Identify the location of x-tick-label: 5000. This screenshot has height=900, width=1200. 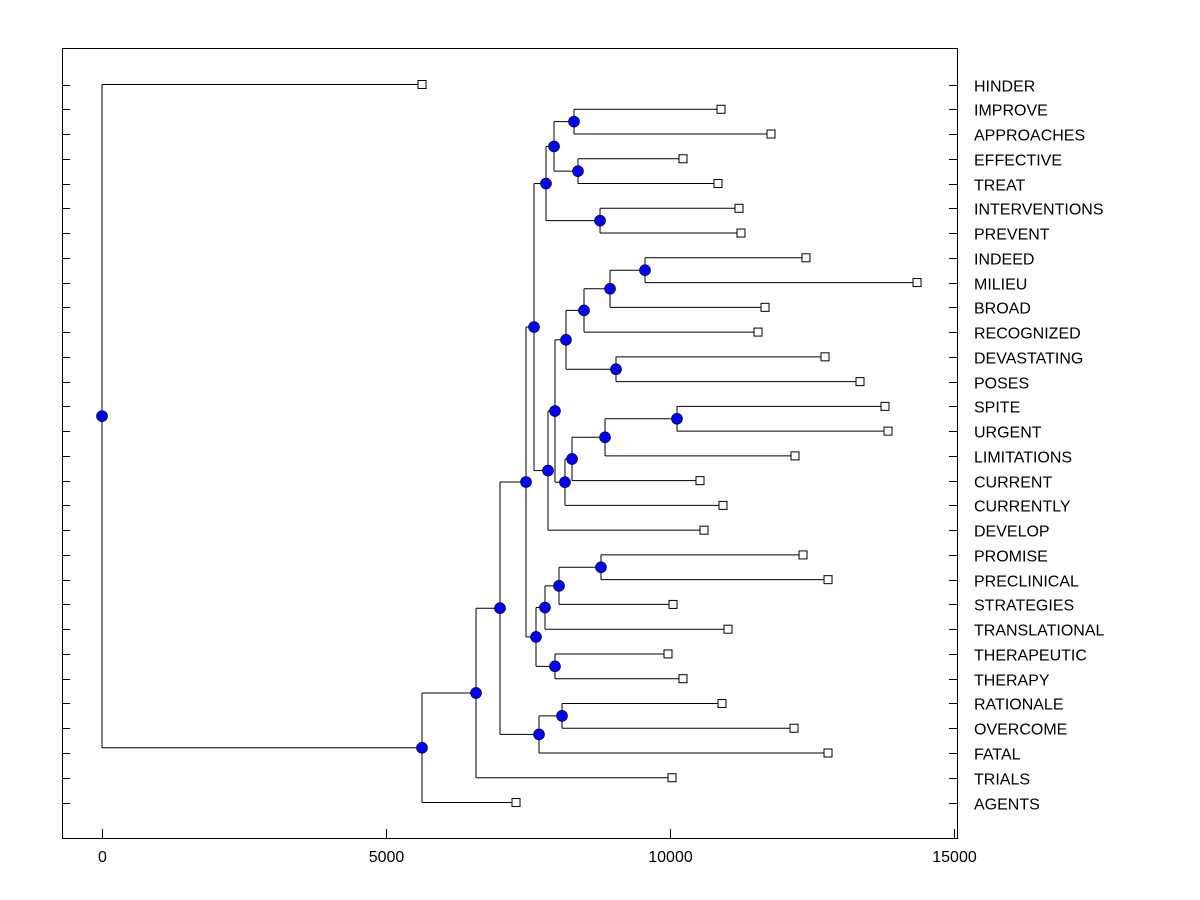
(387, 857).